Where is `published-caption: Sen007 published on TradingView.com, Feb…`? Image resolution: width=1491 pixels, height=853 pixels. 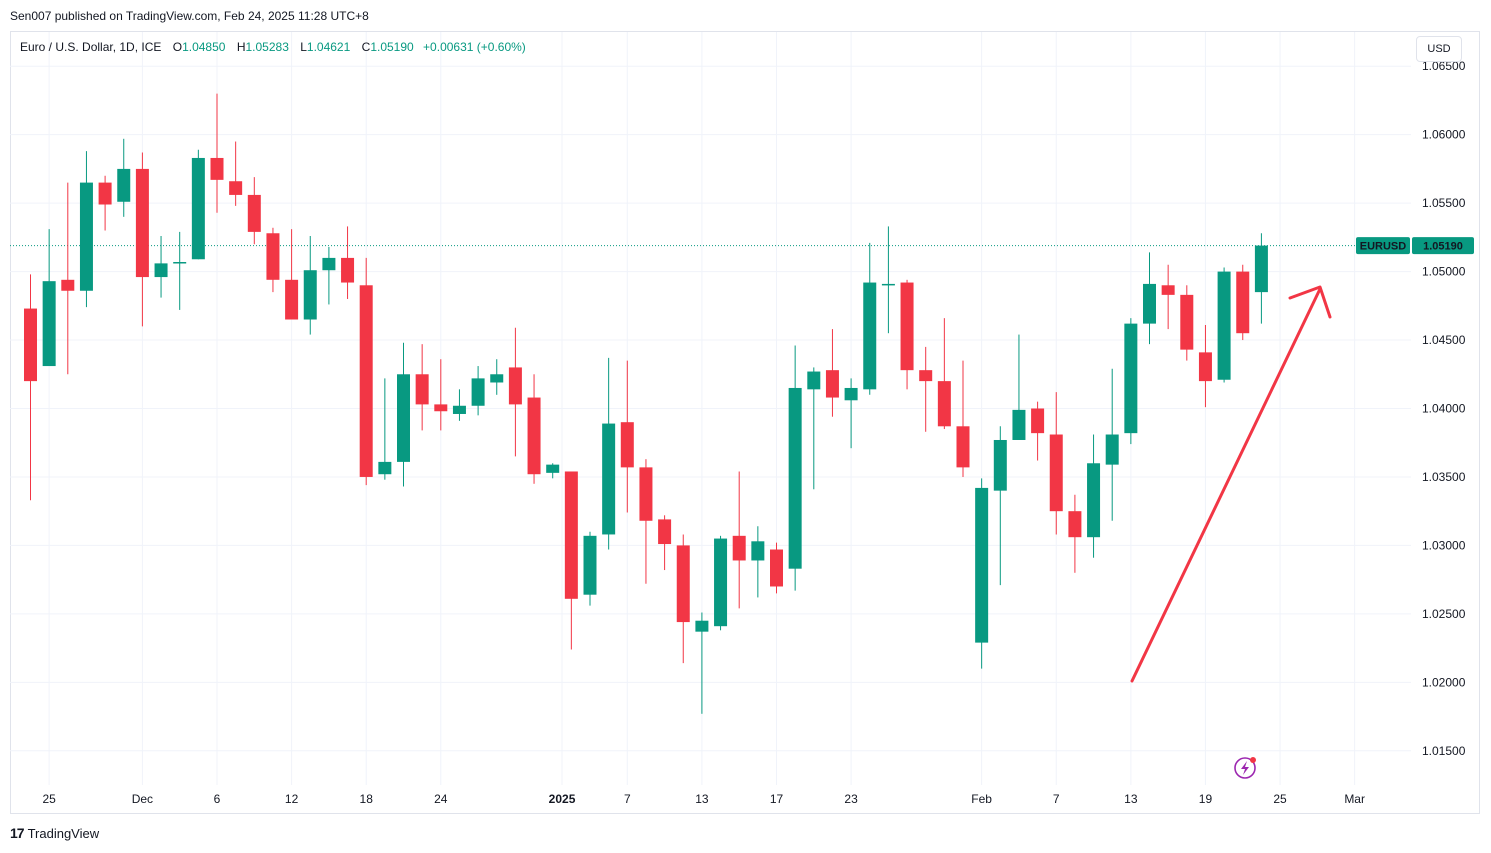
published-caption: Sen007 published on TradingView.com, Feb… is located at coordinates (189, 16).